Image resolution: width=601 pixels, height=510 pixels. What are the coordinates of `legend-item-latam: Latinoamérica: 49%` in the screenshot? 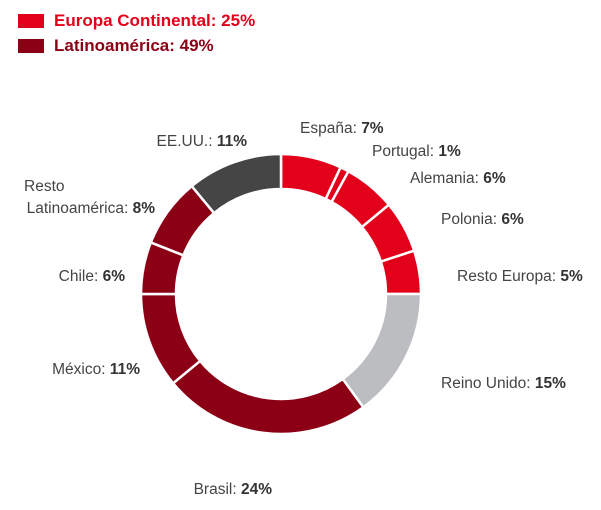 It's located at (136, 46).